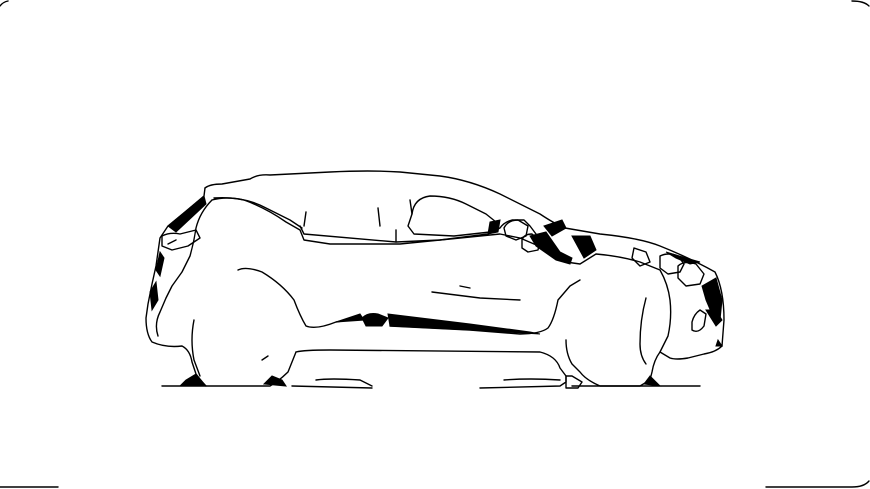 Image resolution: width=870 pixels, height=489 pixels. I want to click on door-crease-tick, so click(465, 287).